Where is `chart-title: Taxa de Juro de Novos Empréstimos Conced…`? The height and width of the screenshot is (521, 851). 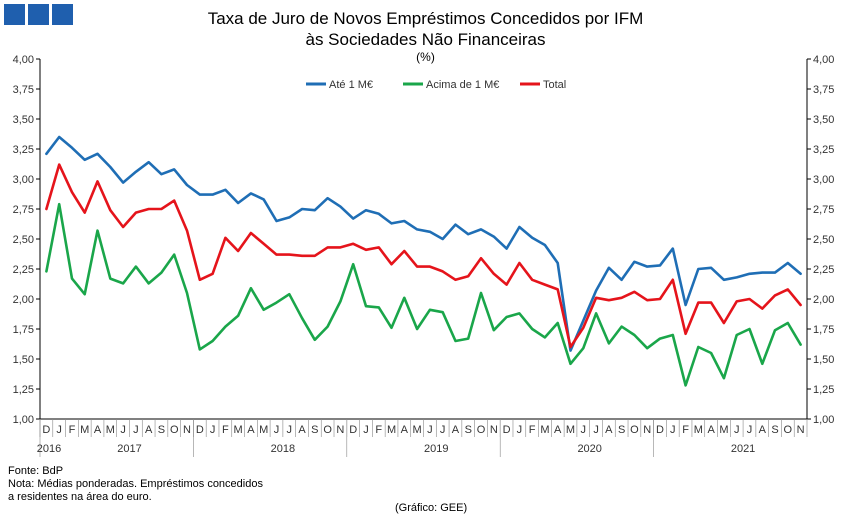
chart-title: Taxa de Juro de Novos Empréstimos Conced… is located at coordinates (425, 29).